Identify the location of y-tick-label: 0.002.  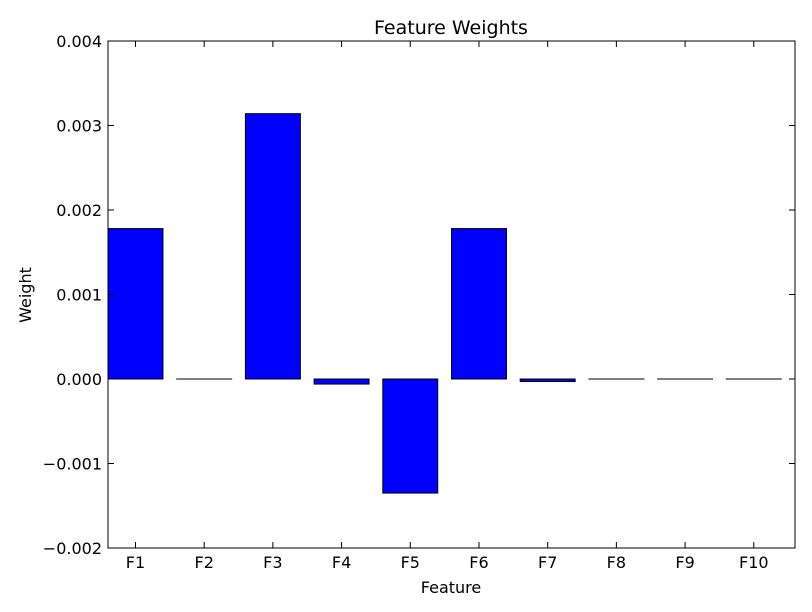
(79, 210).